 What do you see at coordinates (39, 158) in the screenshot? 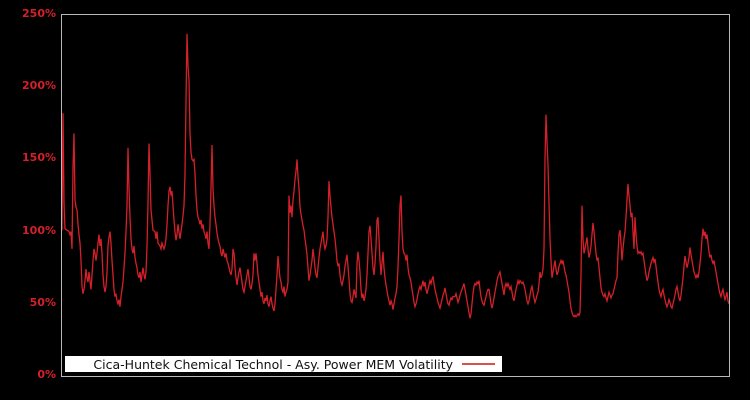
I see `y-axis-tick-label: 150%` at bounding box center [39, 158].